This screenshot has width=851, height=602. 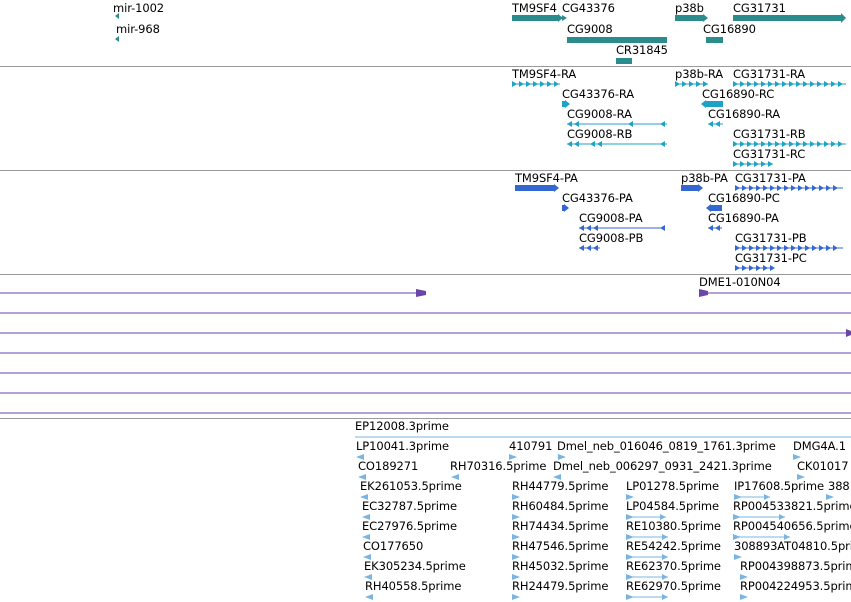 I want to click on est-label: IP17608.5prime, so click(x=779, y=486).